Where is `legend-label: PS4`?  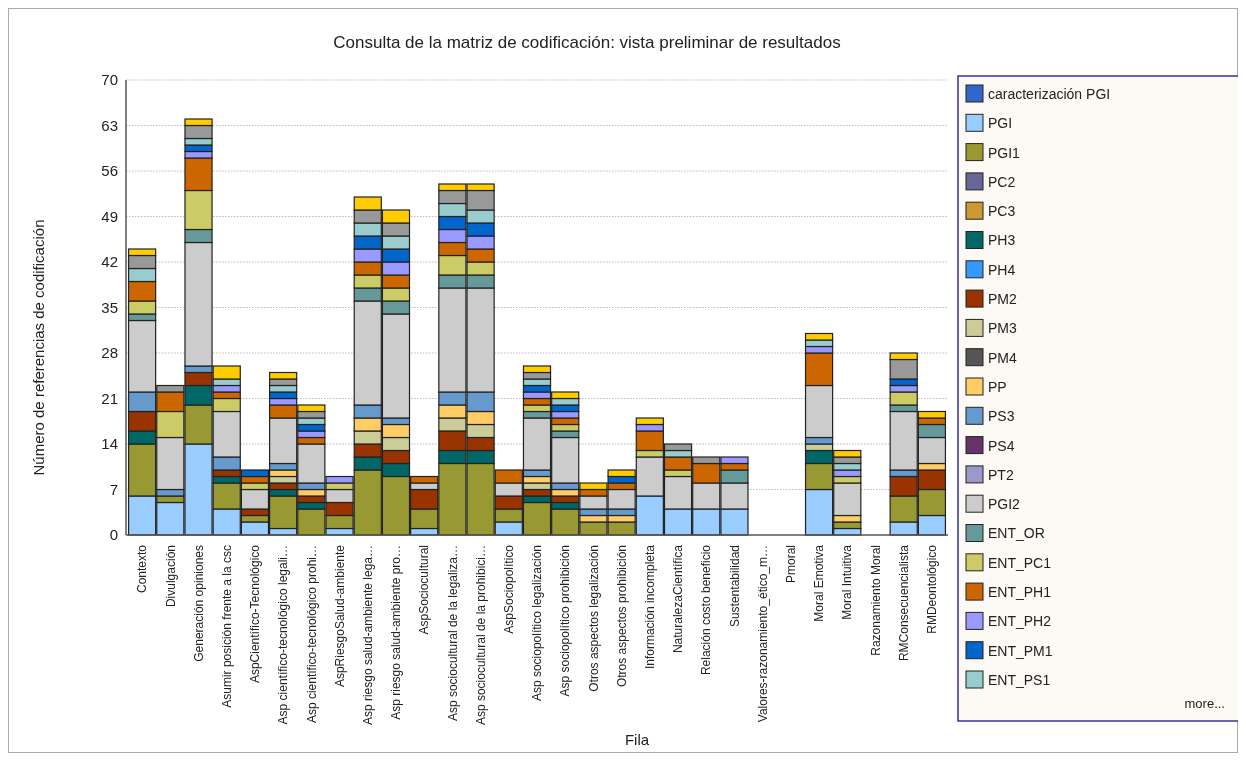
legend-label: PS4 is located at coordinates (1001, 445).